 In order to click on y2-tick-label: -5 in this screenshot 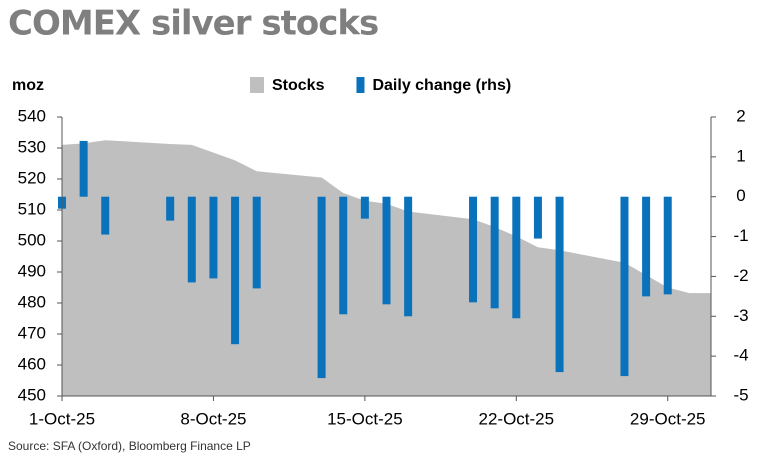, I will do `click(740, 394)`.